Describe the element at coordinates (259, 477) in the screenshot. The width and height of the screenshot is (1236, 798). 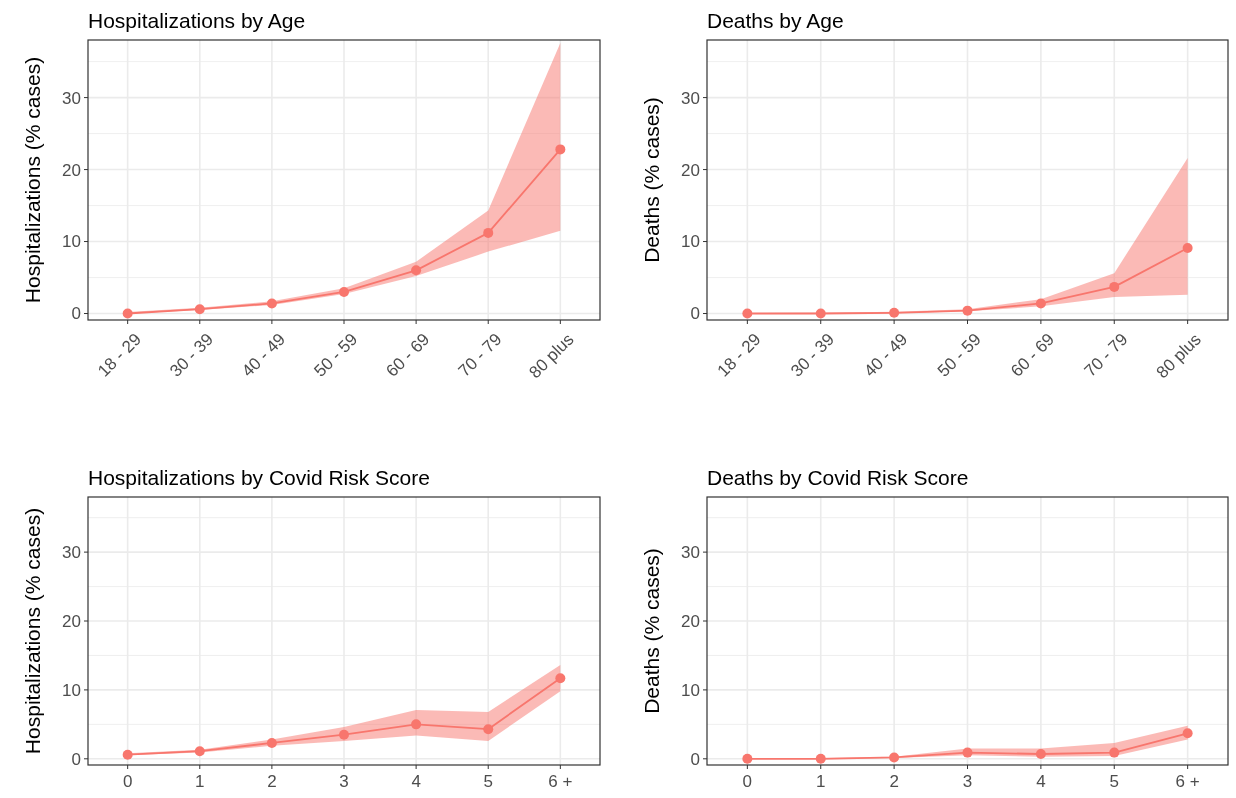
I see `chart-title: Hospitalizations by Covid Risk Score` at that location.